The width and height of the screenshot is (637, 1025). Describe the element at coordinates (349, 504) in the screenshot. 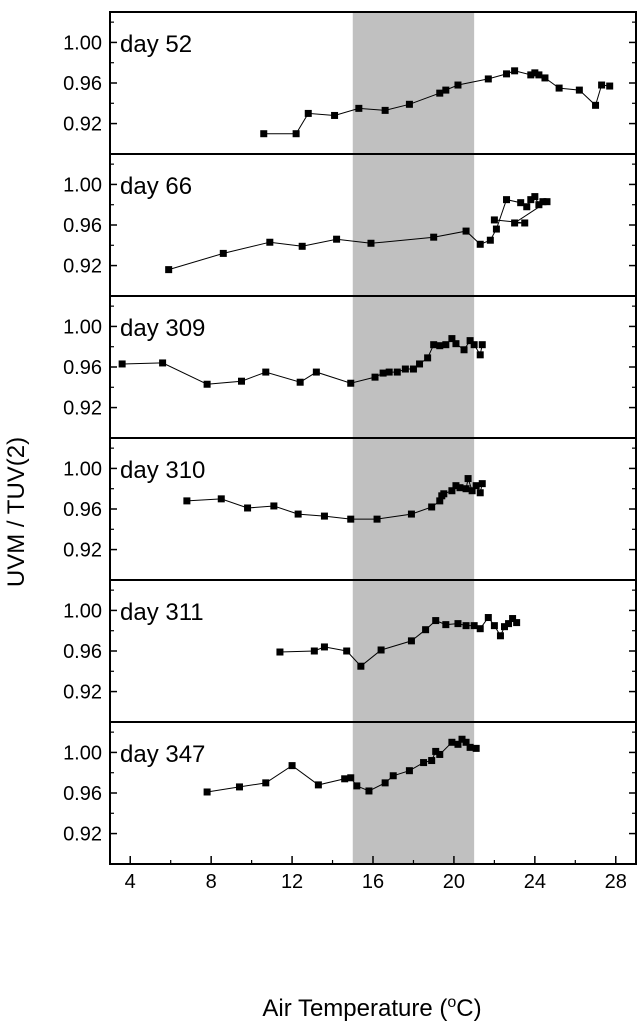

I see `panel-day-310: 0.92 0.96 1.00 day 310` at that location.